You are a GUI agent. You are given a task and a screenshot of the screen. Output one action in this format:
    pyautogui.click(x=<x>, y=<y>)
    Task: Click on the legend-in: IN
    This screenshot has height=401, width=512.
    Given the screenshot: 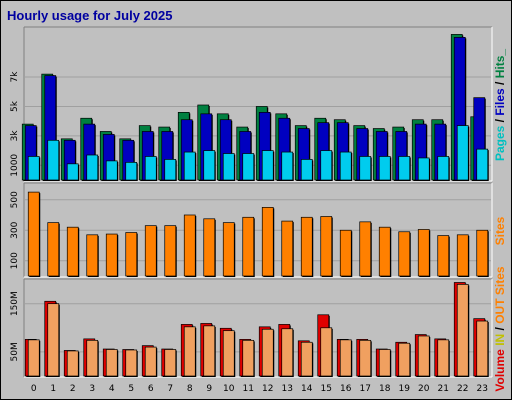 What is the action you would take?
    pyautogui.click(x=500, y=340)
    